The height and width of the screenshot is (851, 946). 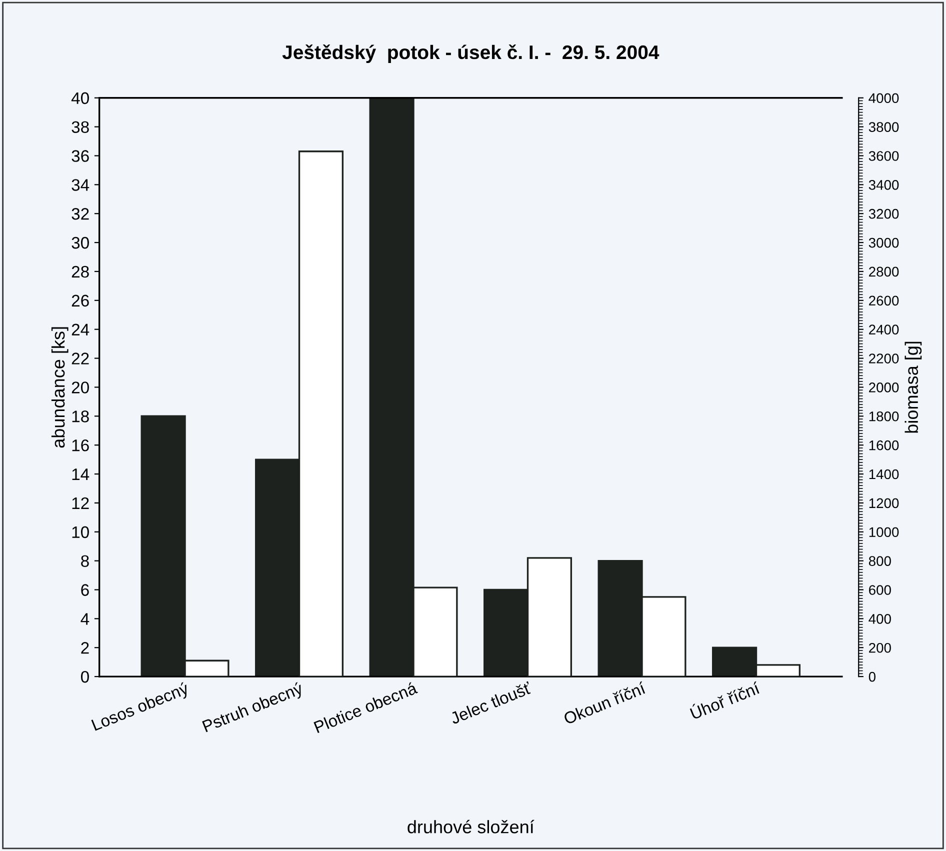 I want to click on y2-tick-label: 2600, so click(x=884, y=301).